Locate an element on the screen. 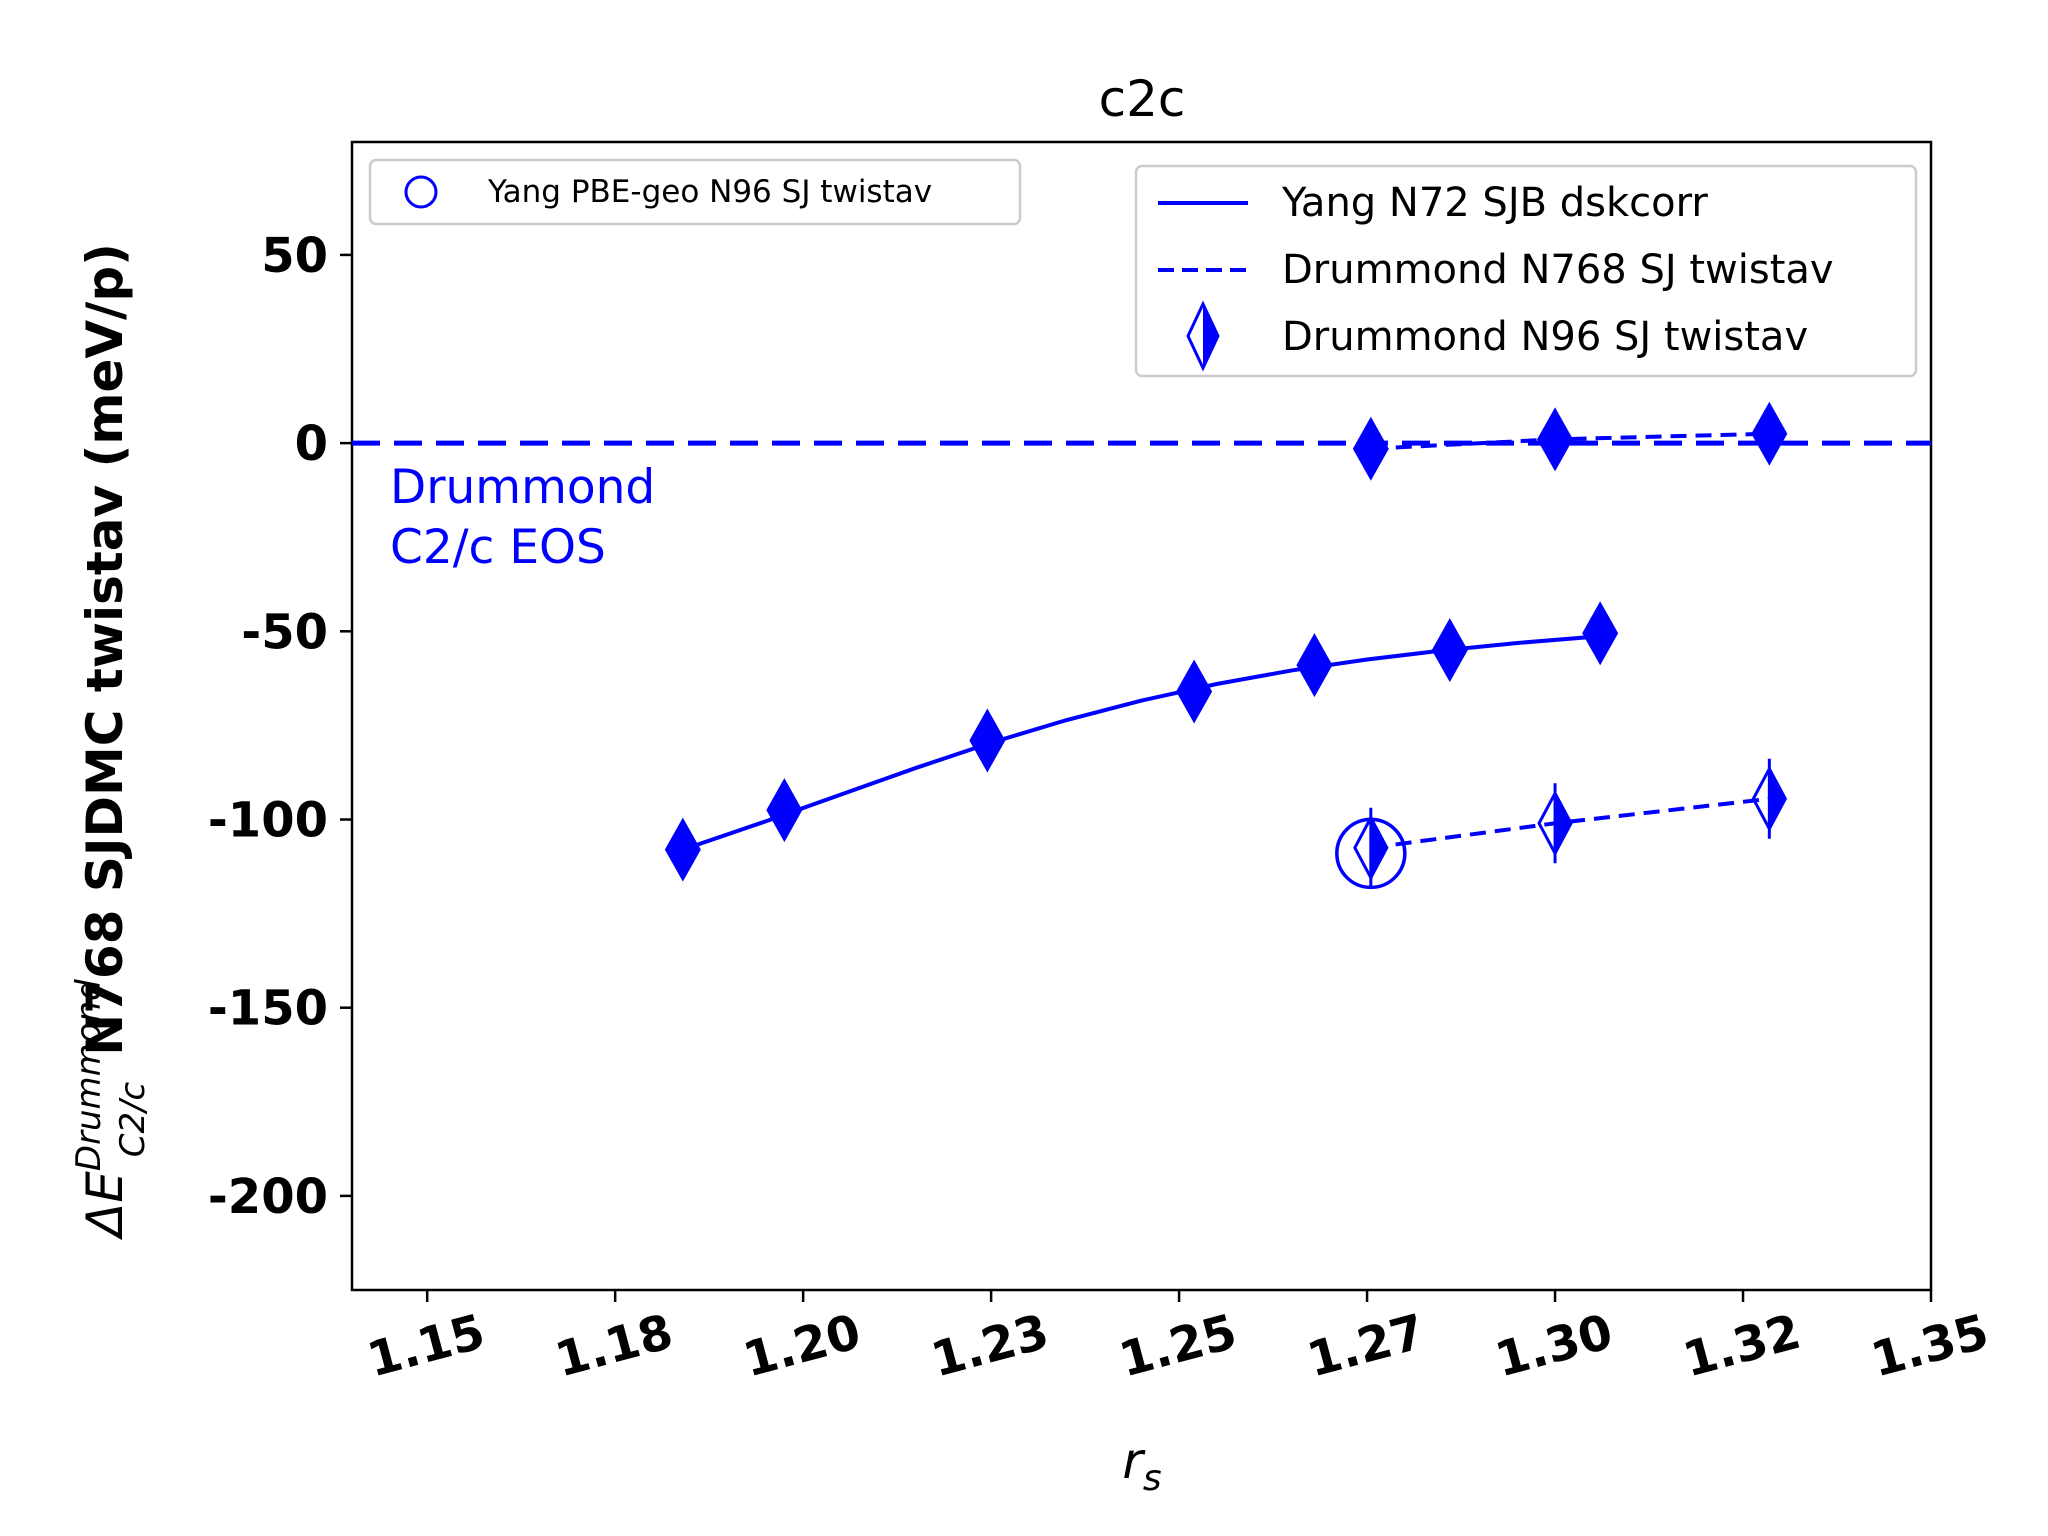  legend-half-diamond-icon is located at coordinates (1203, 336).